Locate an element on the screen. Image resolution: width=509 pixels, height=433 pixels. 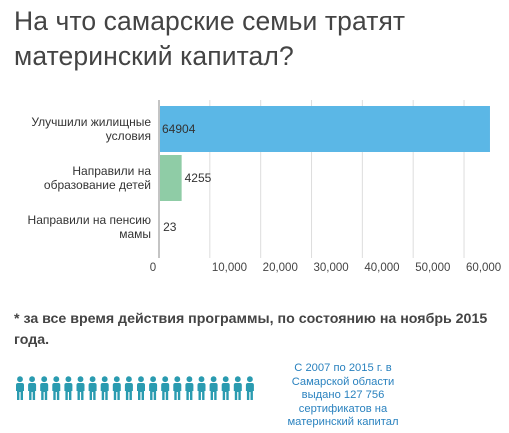
category-label: Улучшили жилищные is located at coordinates (91, 122).